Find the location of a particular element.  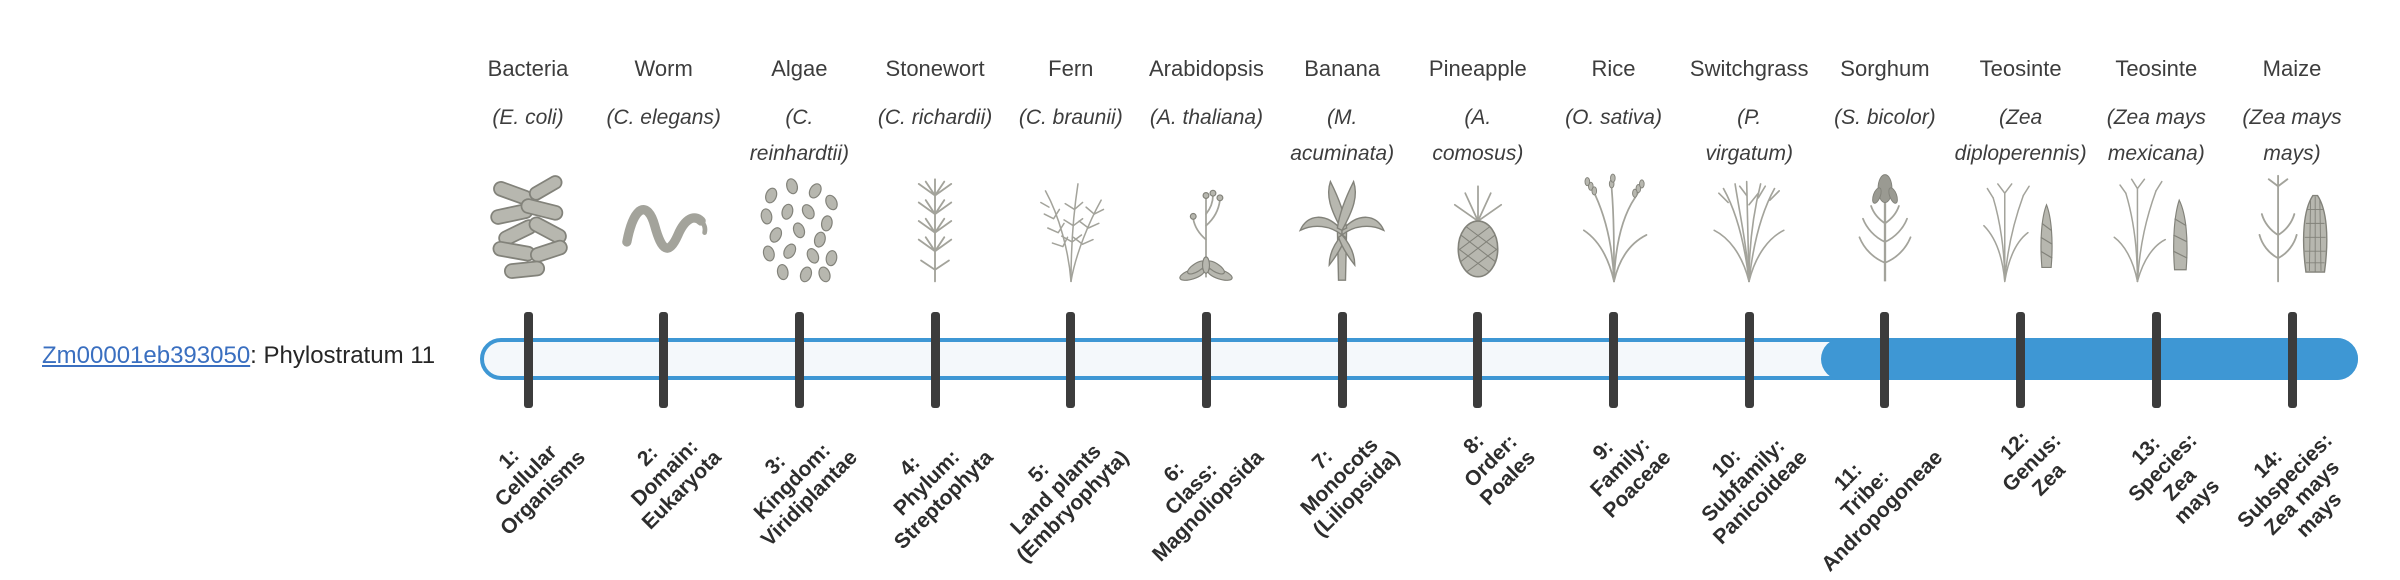

organism-name: Worm is located at coordinates (663, 68).